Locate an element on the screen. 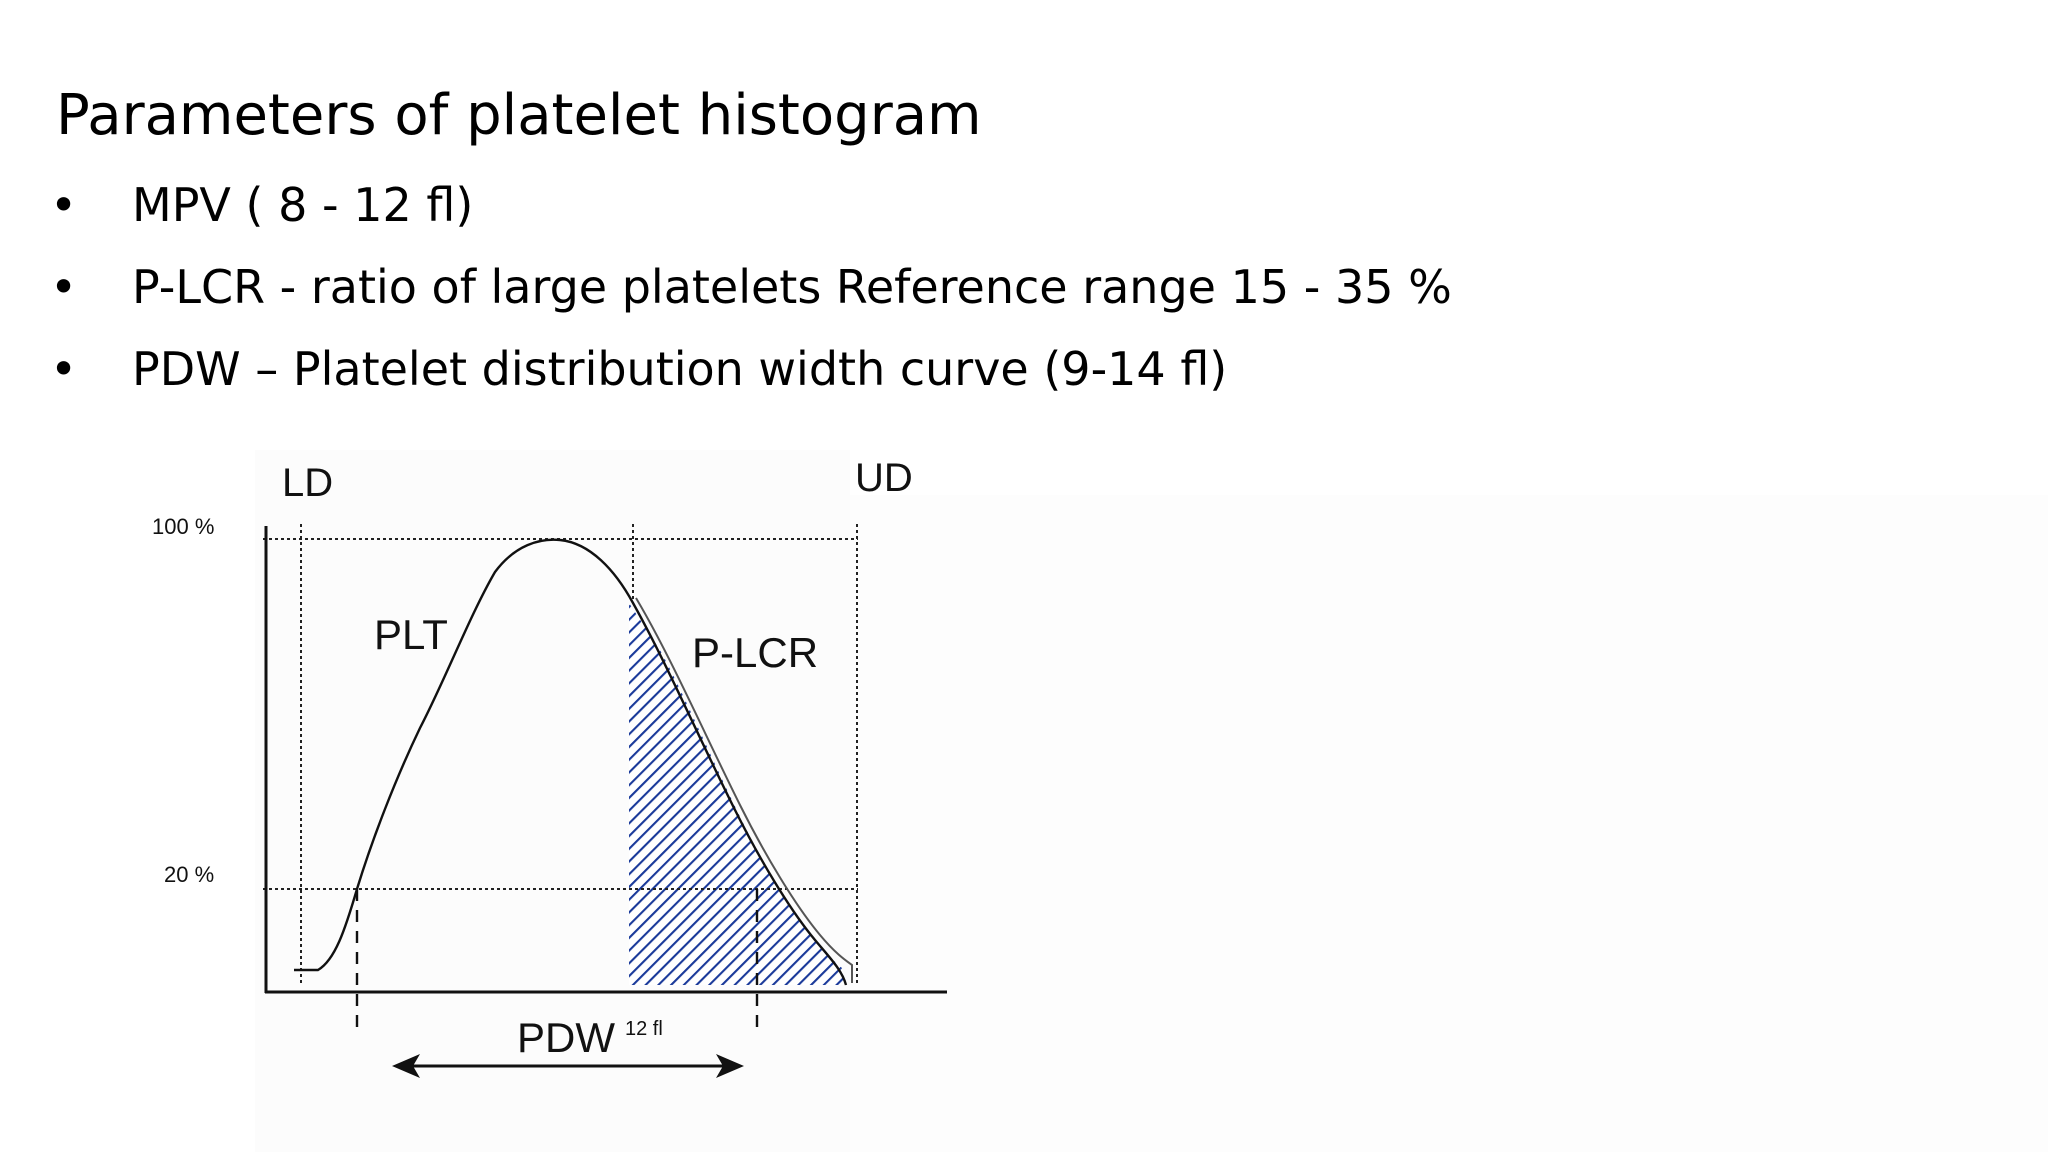 The image size is (2048, 1152). ld-label: LD is located at coordinates (307, 483).